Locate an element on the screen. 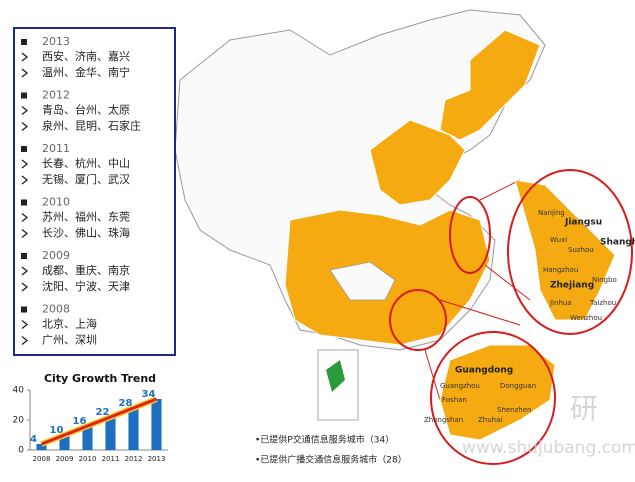  map-label: Zhejiang is located at coordinates (572, 286).